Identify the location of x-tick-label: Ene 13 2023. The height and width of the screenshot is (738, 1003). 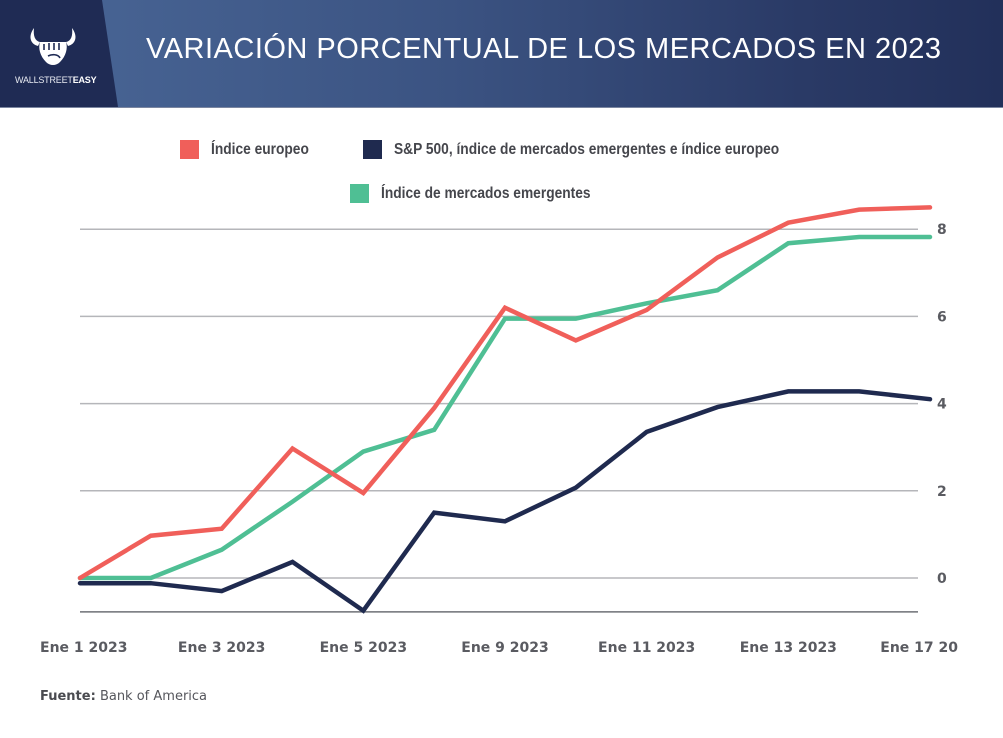
(788, 648).